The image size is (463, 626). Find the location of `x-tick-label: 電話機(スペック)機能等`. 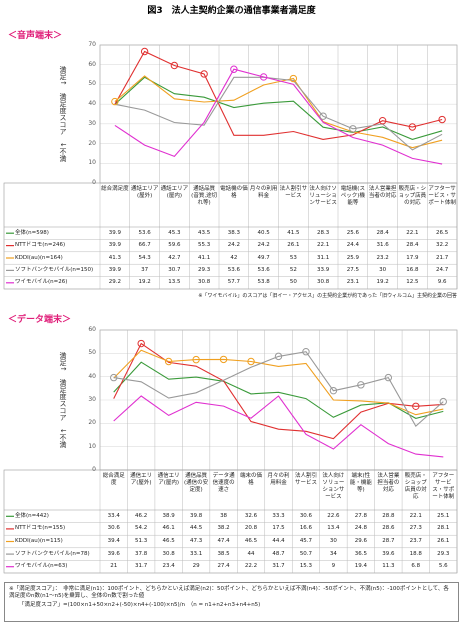

x-tick-label: 電話機(スペック)機能等 is located at coordinates (352, 196).